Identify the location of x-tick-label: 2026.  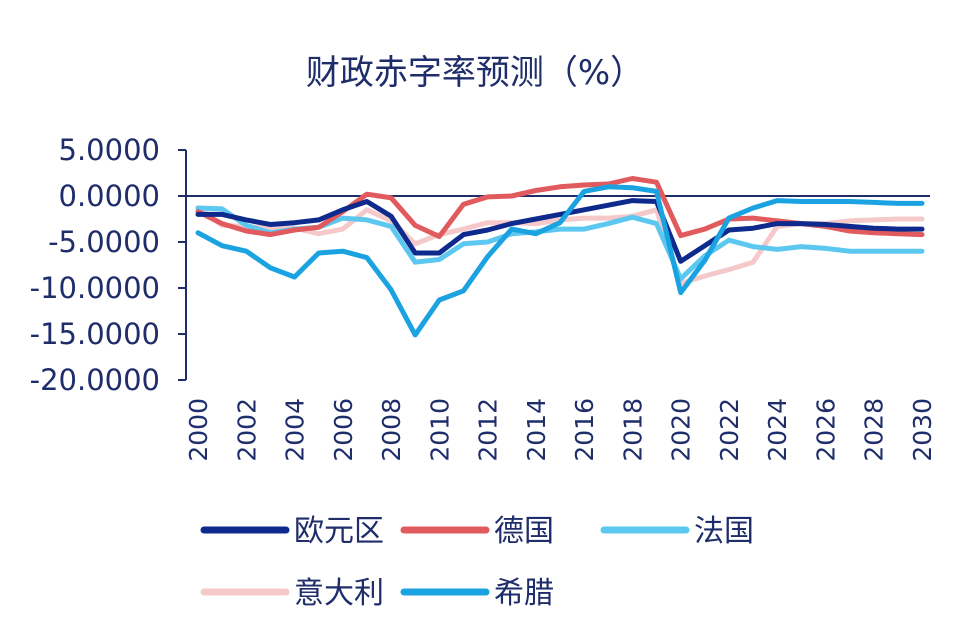
(825, 430).